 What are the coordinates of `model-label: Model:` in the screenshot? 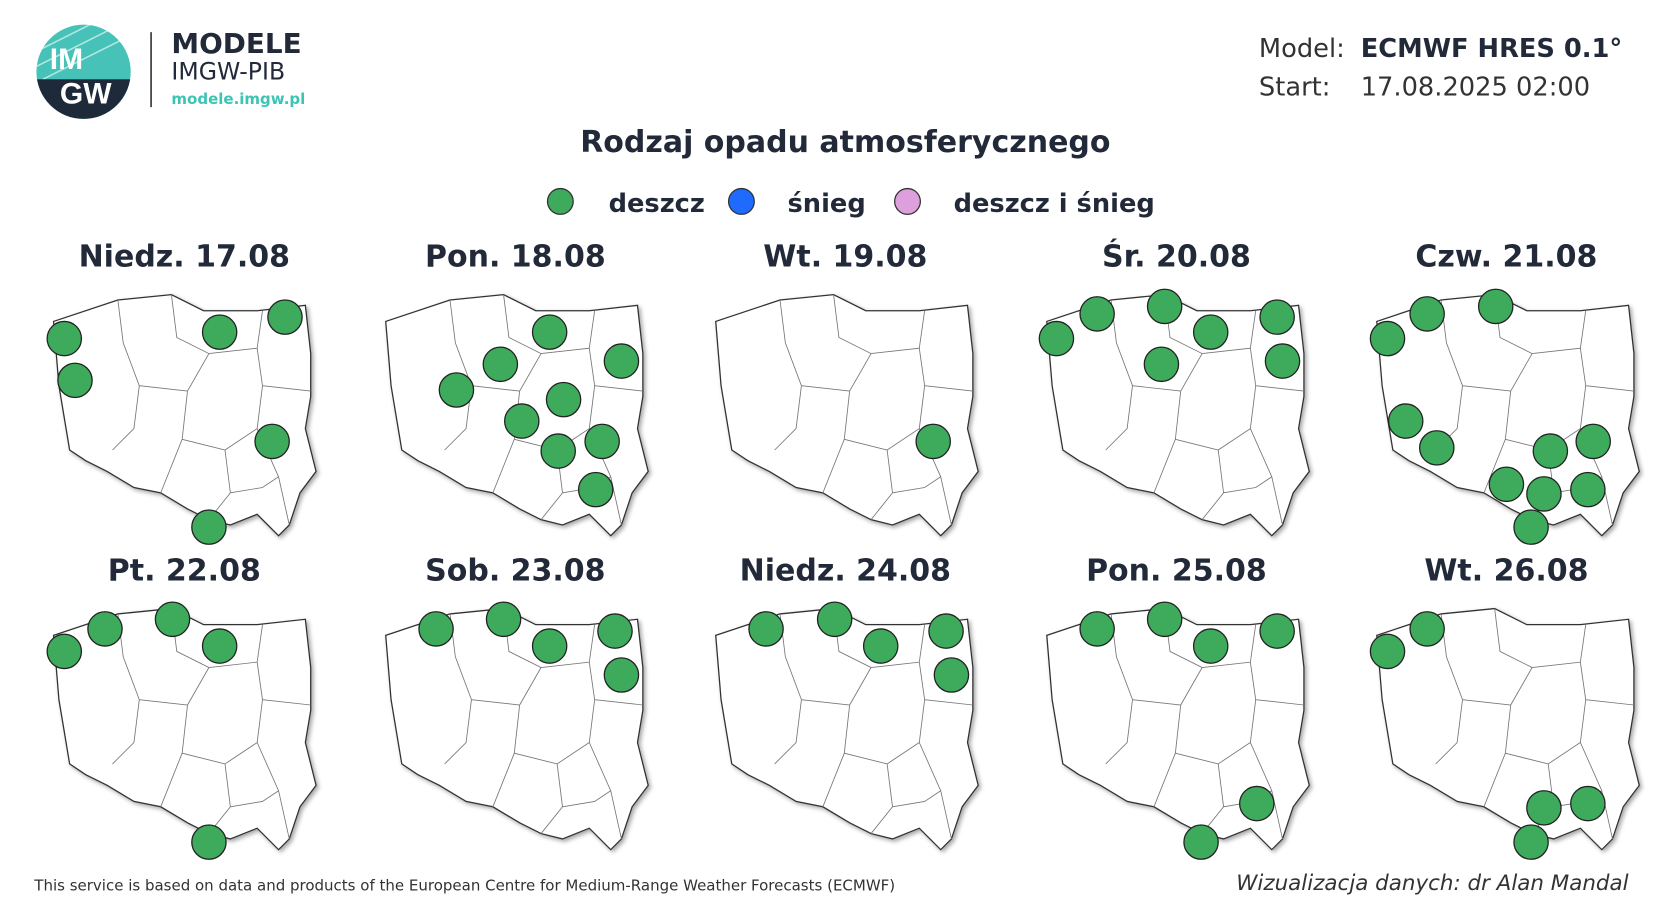 It's located at (1302, 49).